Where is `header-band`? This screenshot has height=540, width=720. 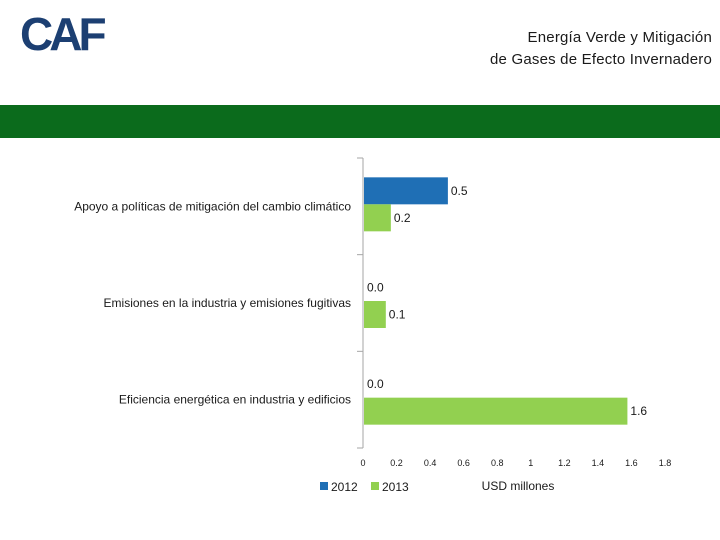 header-band is located at coordinates (360, 121).